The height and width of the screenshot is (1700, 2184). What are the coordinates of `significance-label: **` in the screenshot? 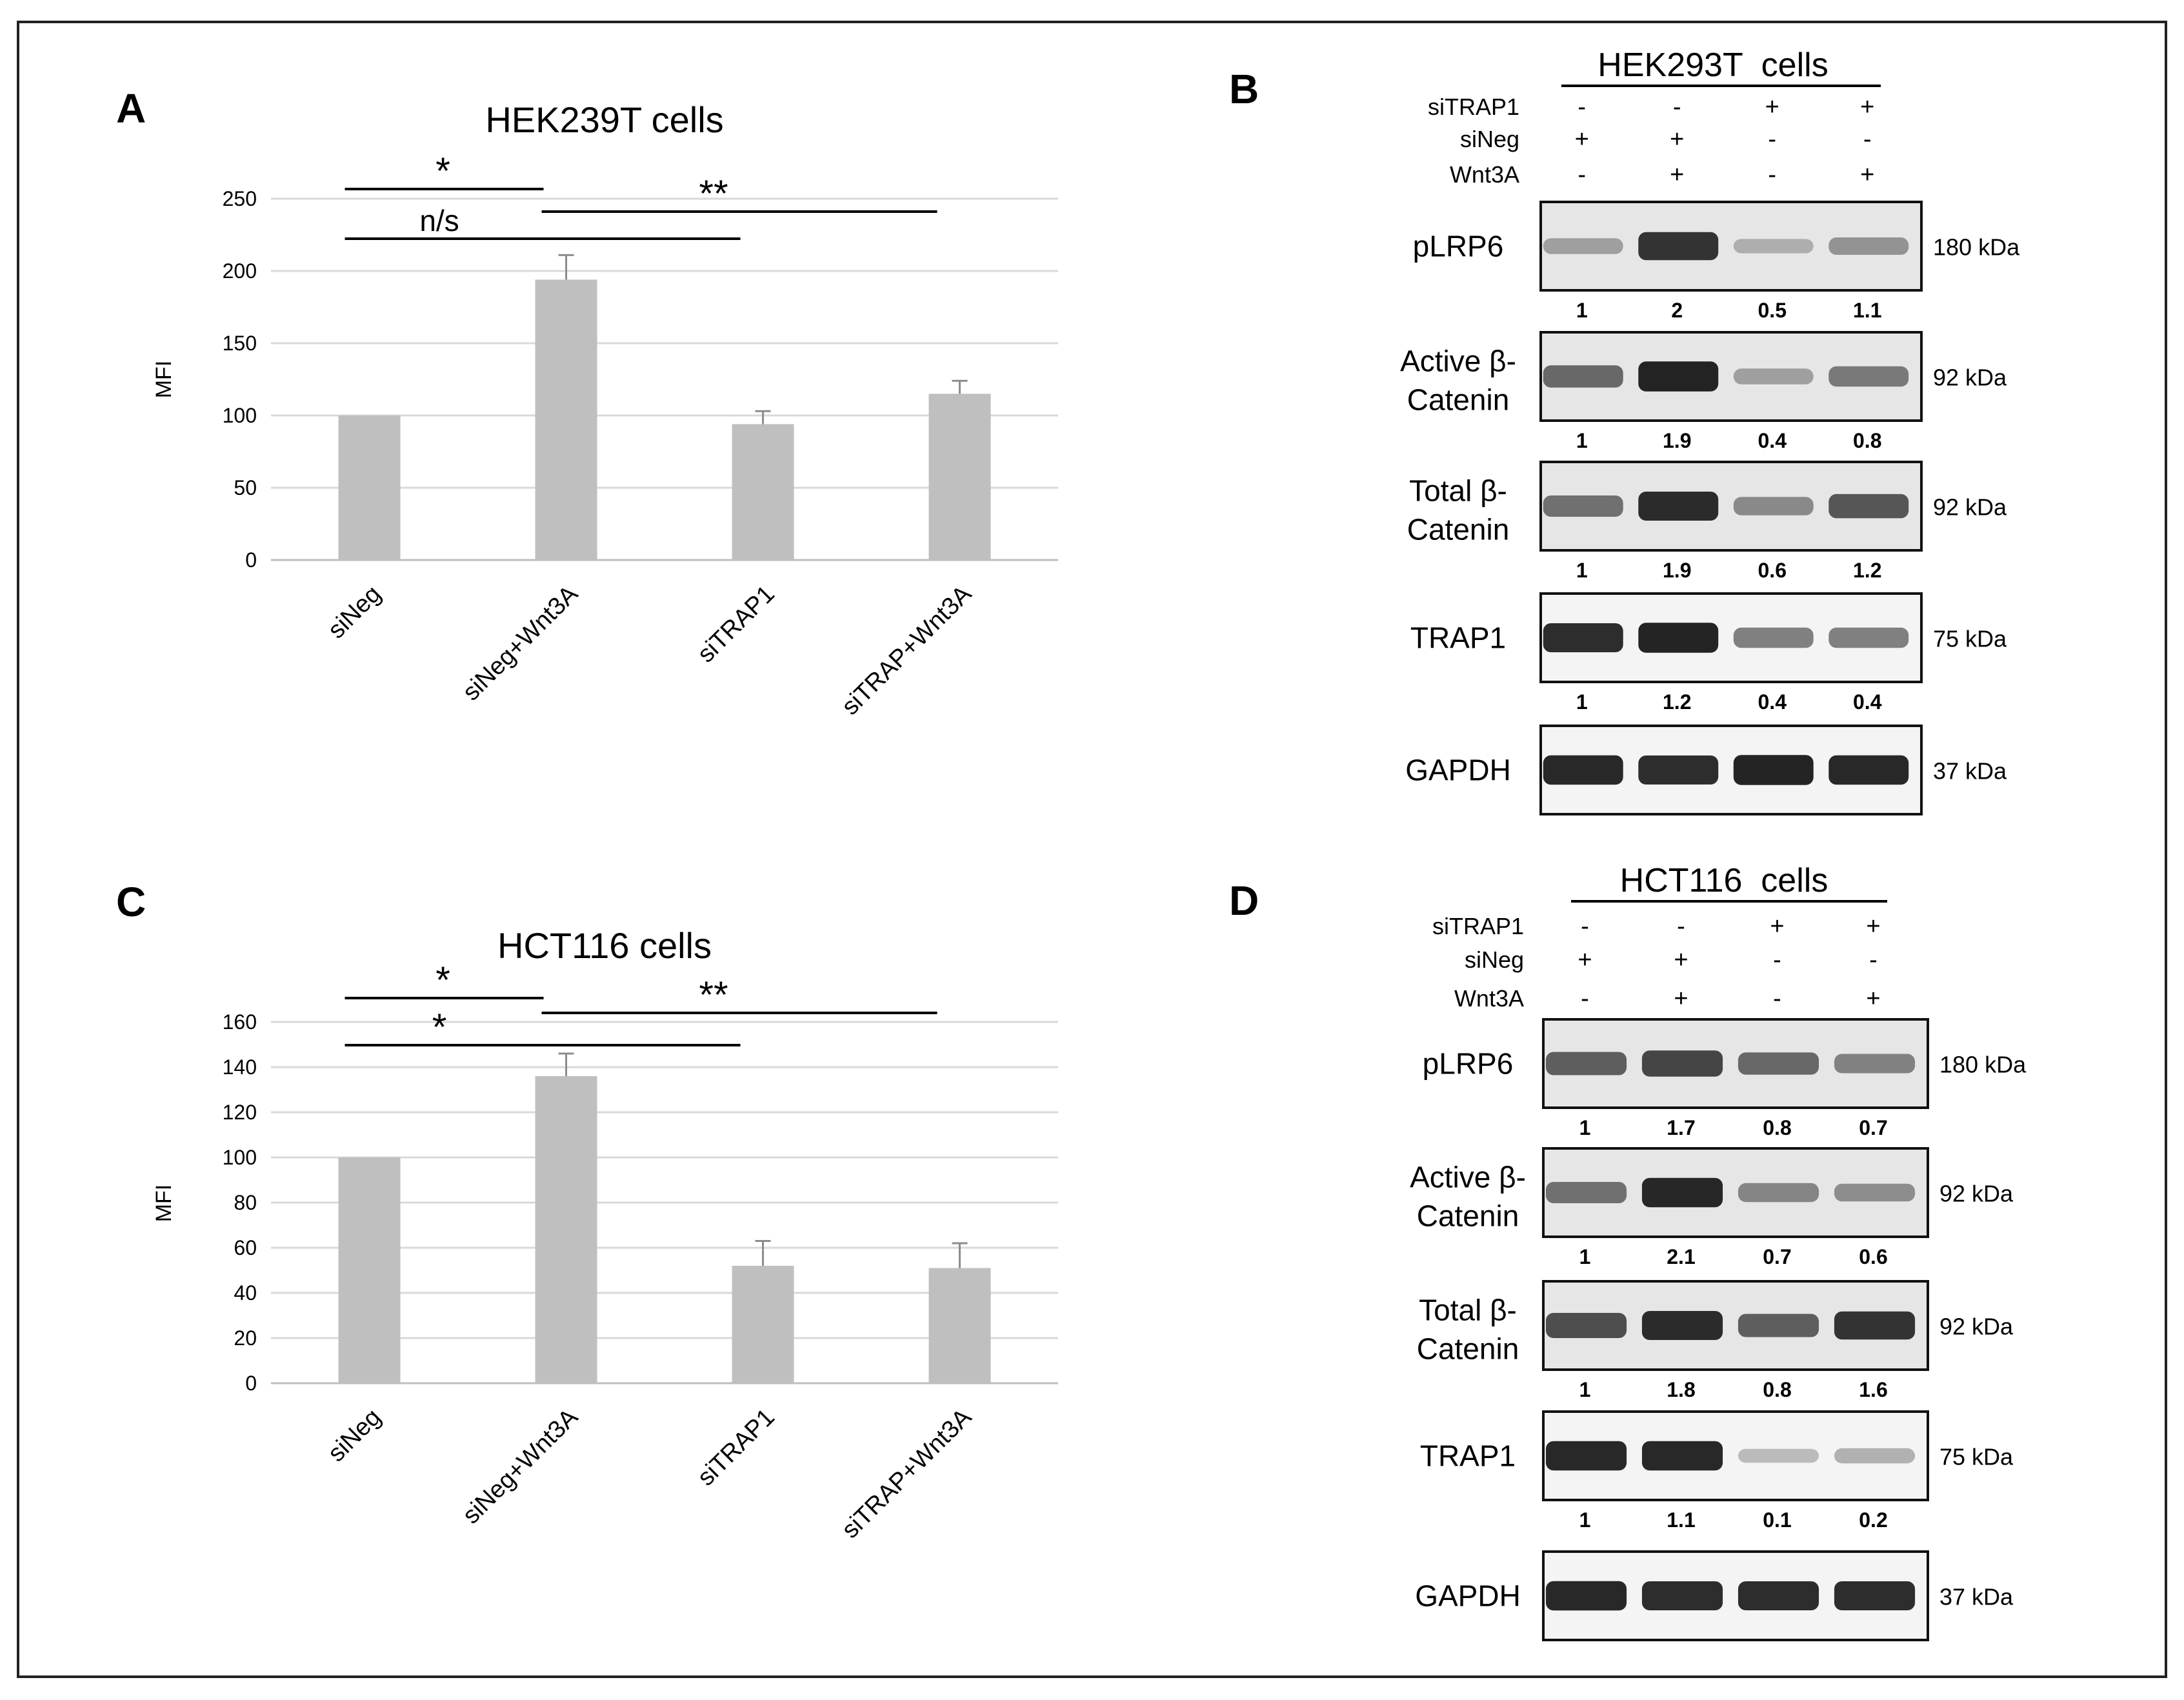 It's located at (713, 995).